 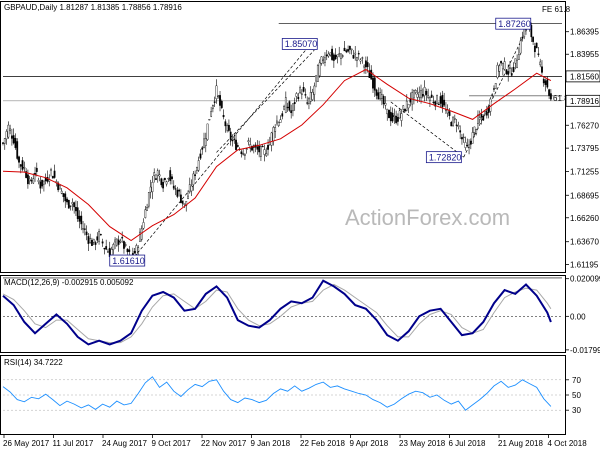 I want to click on macd-title: MACD(12,26,9) -0.002915 0.005092, so click(x=69, y=282).